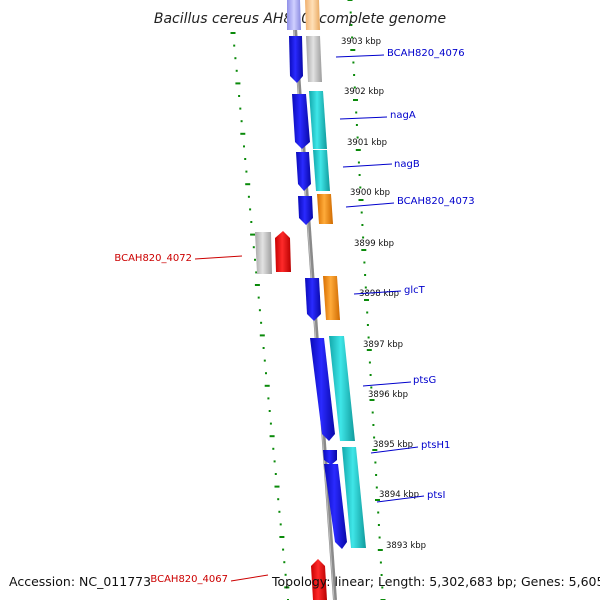  Describe the element at coordinates (294, 15) in the screenshot. I see `gene-lavender-top` at that location.